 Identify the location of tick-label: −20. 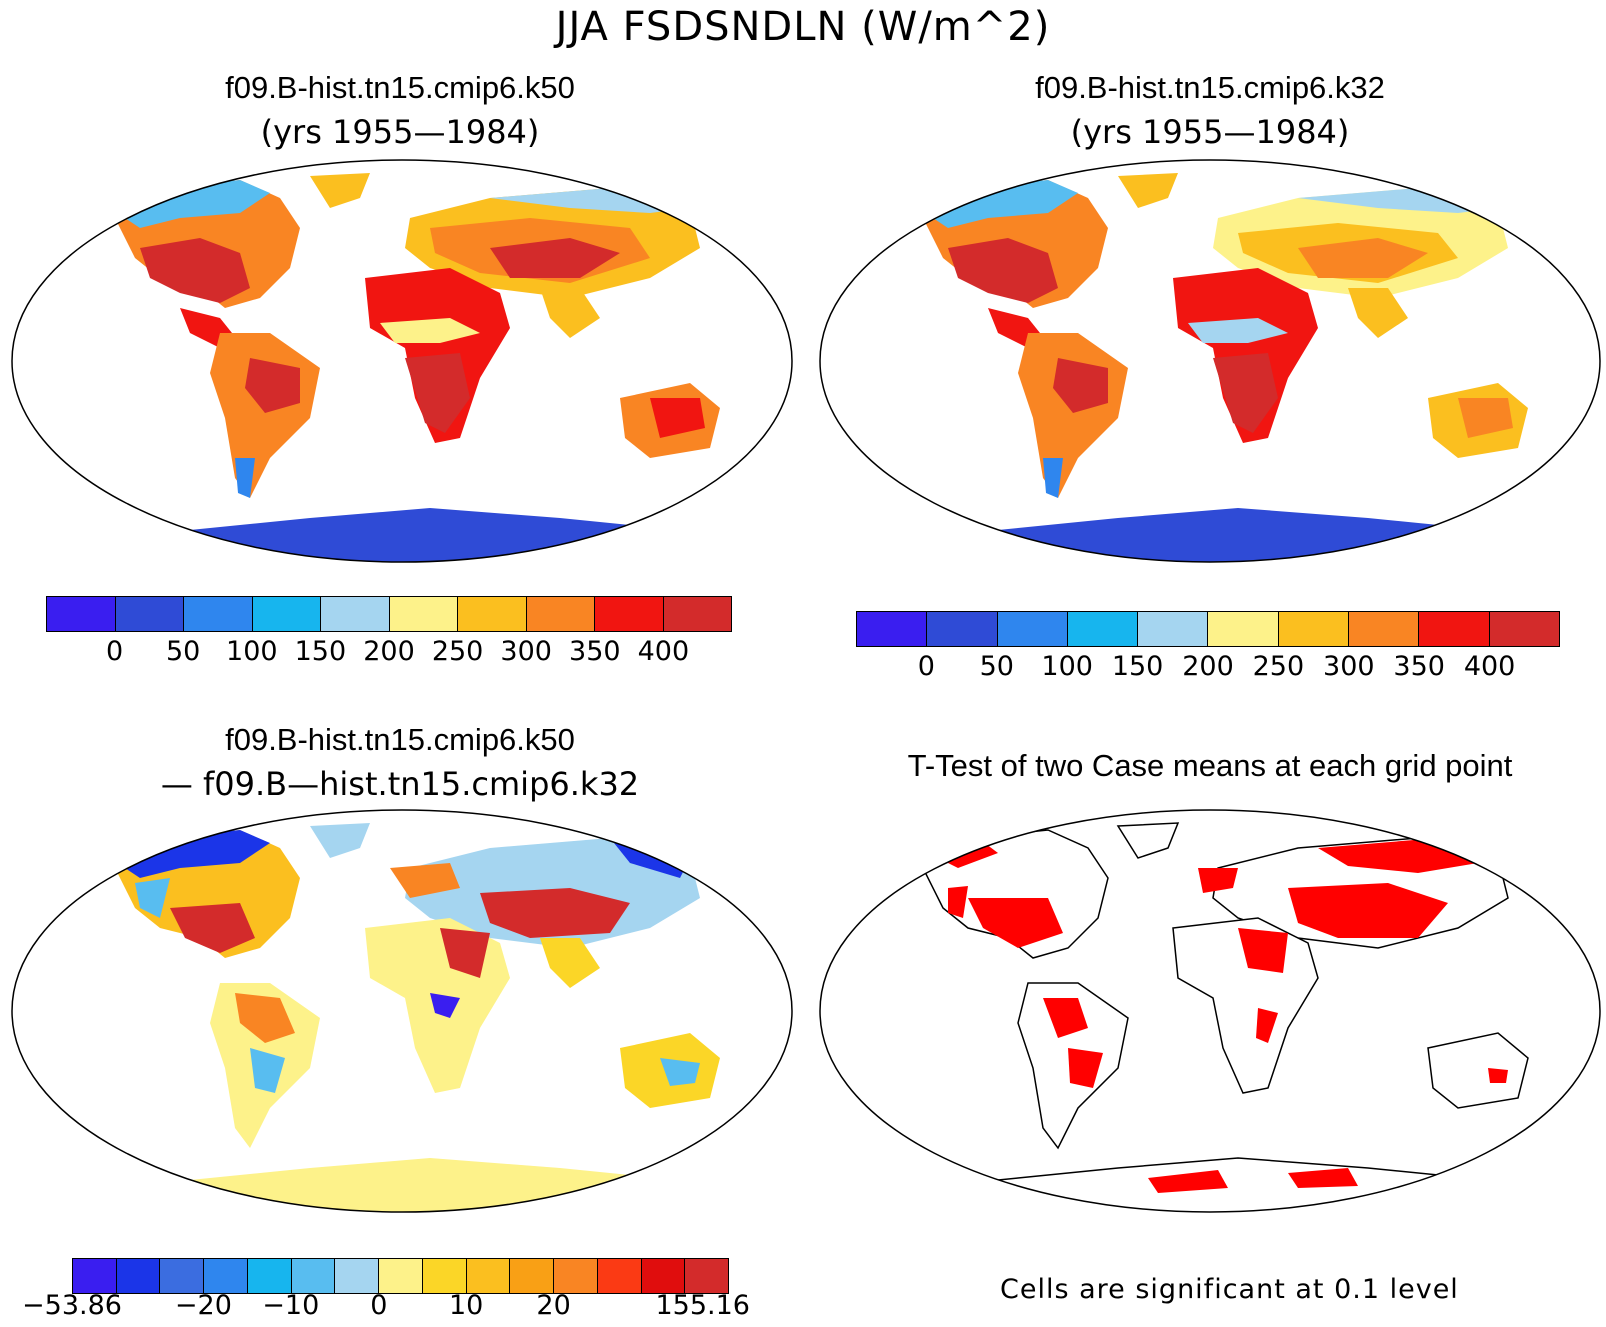
(203, 1305).